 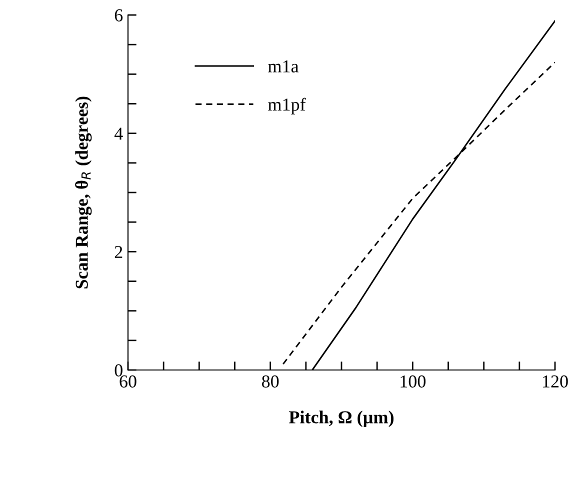 What do you see at coordinates (118, 134) in the screenshot?
I see `y-tick-label: 4` at bounding box center [118, 134].